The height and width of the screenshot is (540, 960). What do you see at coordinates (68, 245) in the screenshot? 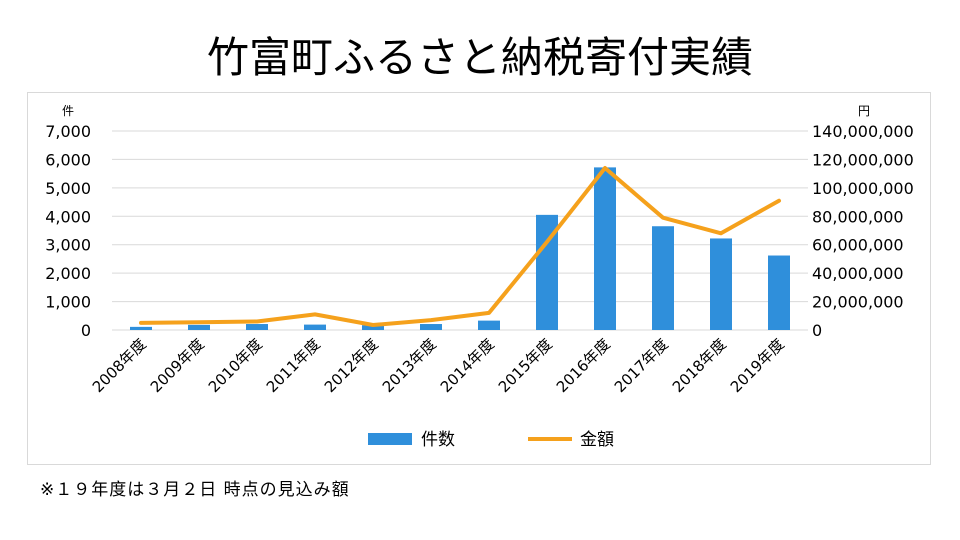
I see `y-left-tick-label: 3,000` at bounding box center [68, 245].